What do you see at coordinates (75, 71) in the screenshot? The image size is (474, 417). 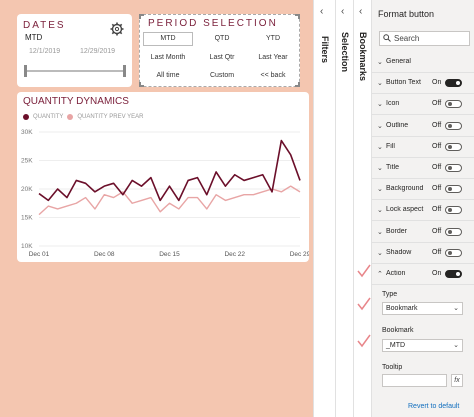 I see `date-slider-track` at bounding box center [75, 71].